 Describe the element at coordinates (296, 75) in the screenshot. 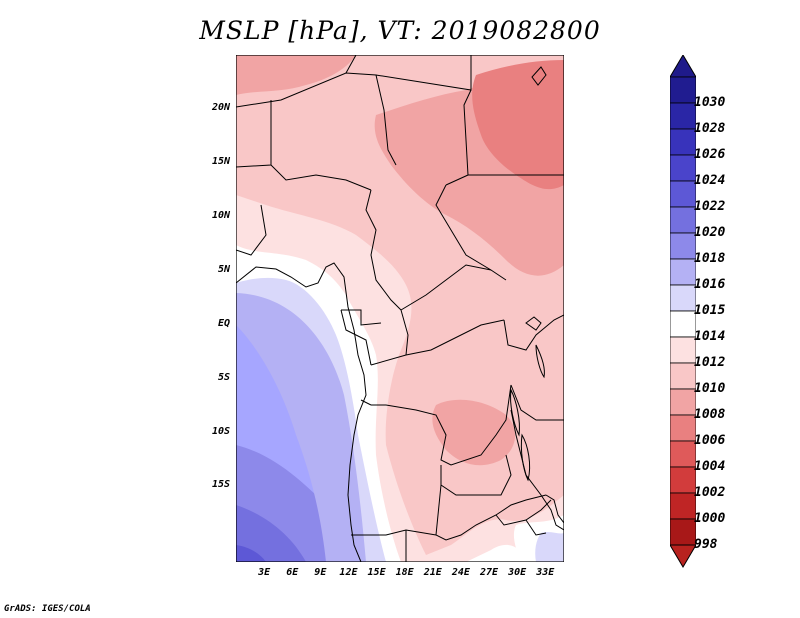

I see `low-pressure-1008-nw` at that location.